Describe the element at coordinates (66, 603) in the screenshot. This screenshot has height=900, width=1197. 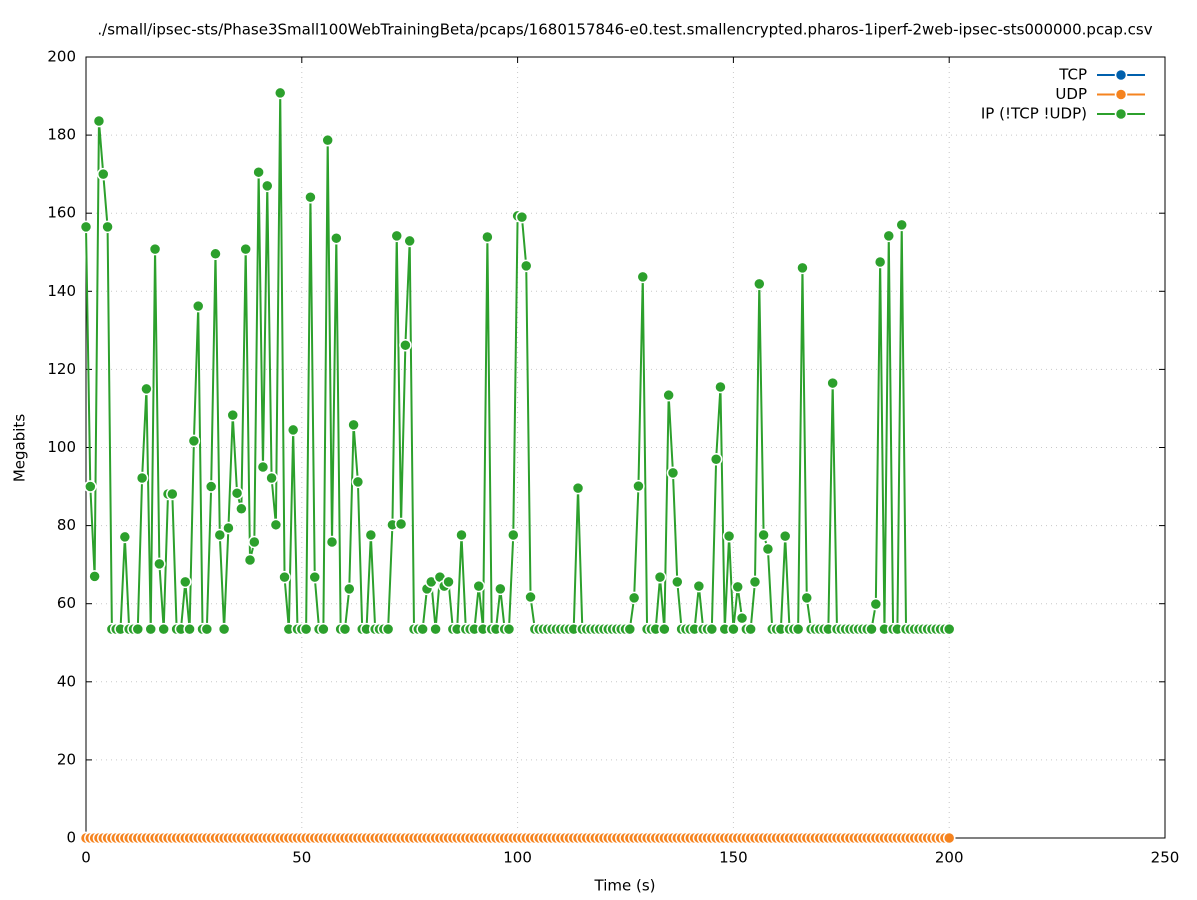
I see `y-tick-label: 60` at that location.